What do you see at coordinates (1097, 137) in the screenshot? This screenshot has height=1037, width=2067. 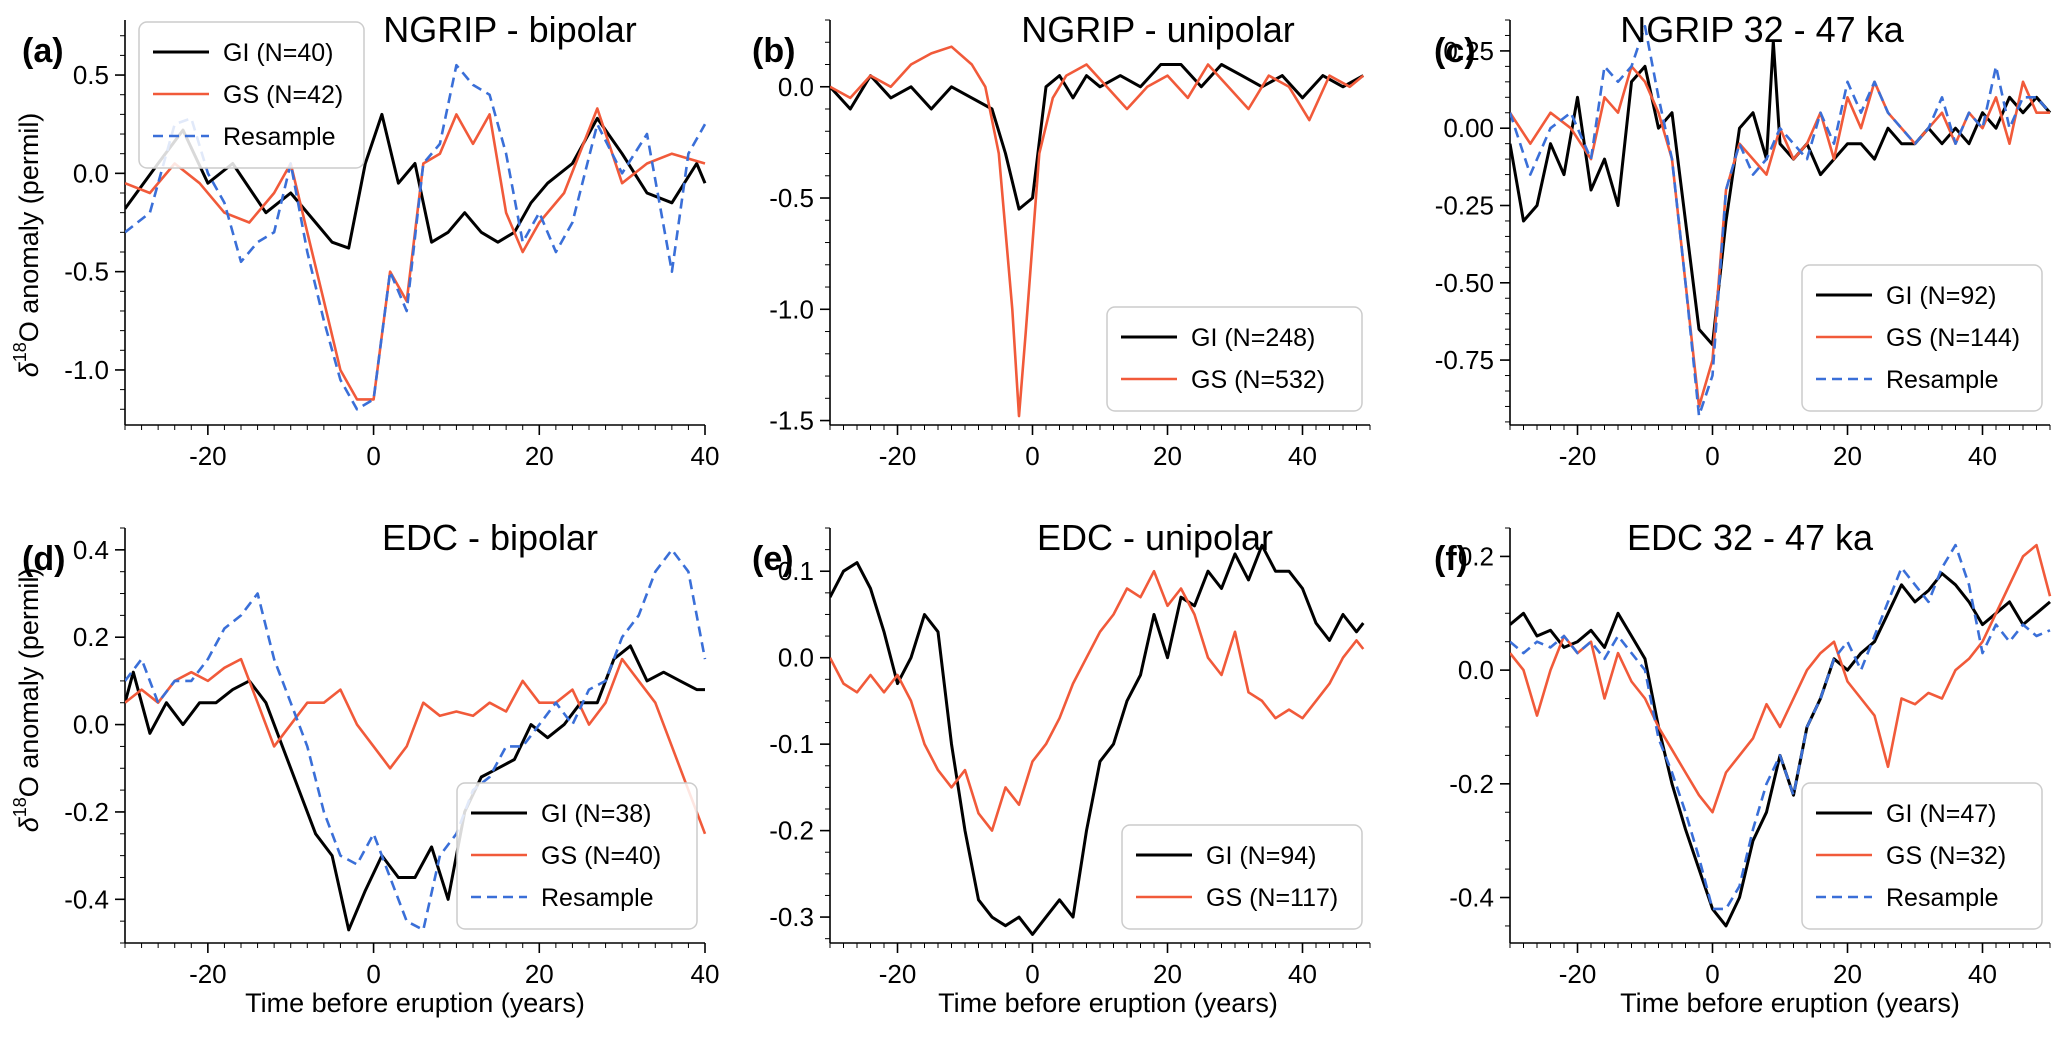 I see `series-line-gi-b` at bounding box center [1097, 137].